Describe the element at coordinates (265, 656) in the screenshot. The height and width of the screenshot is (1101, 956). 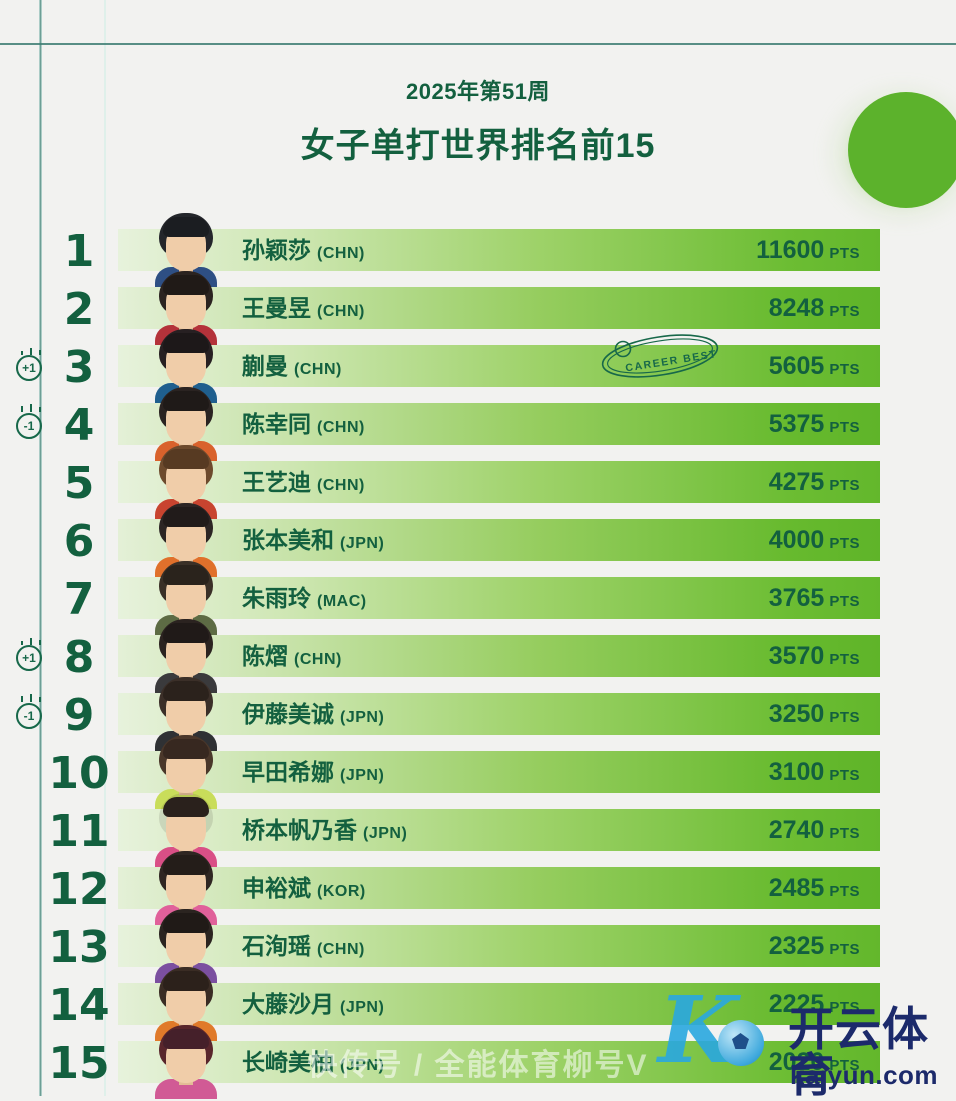
I see `player-name: 陈熠` at that location.